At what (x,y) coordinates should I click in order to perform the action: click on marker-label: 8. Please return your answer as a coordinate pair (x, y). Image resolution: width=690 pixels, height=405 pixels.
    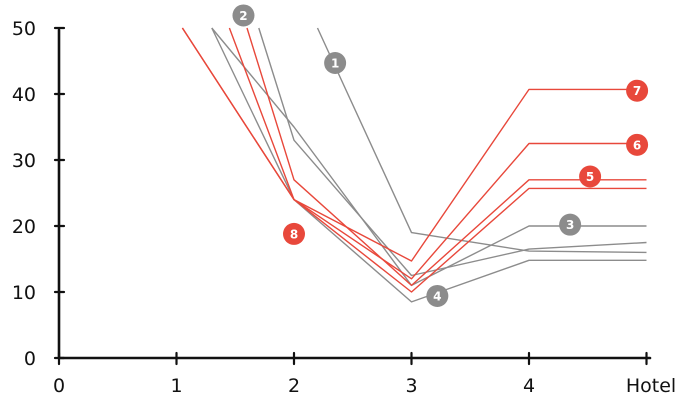
    Looking at the image, I should click on (294, 234).